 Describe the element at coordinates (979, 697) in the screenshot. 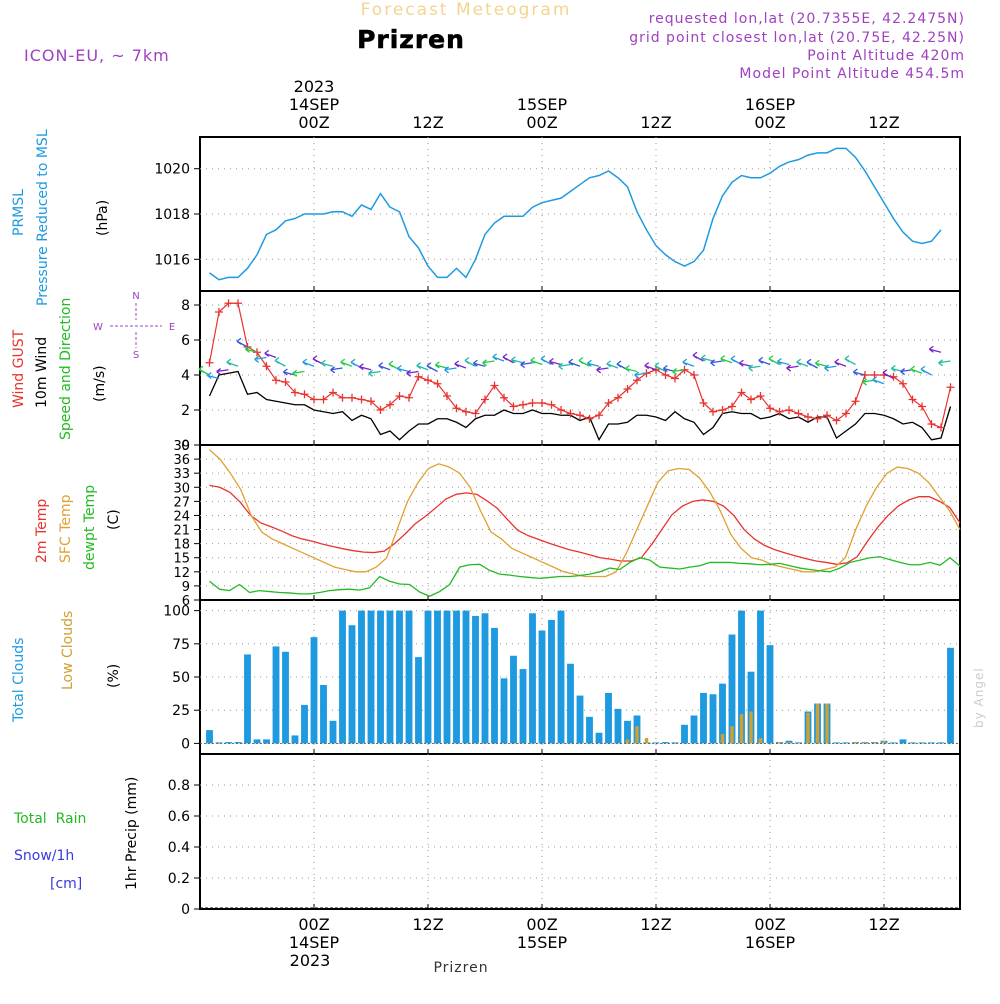

I see `credit-watermark: by Angel` at that location.